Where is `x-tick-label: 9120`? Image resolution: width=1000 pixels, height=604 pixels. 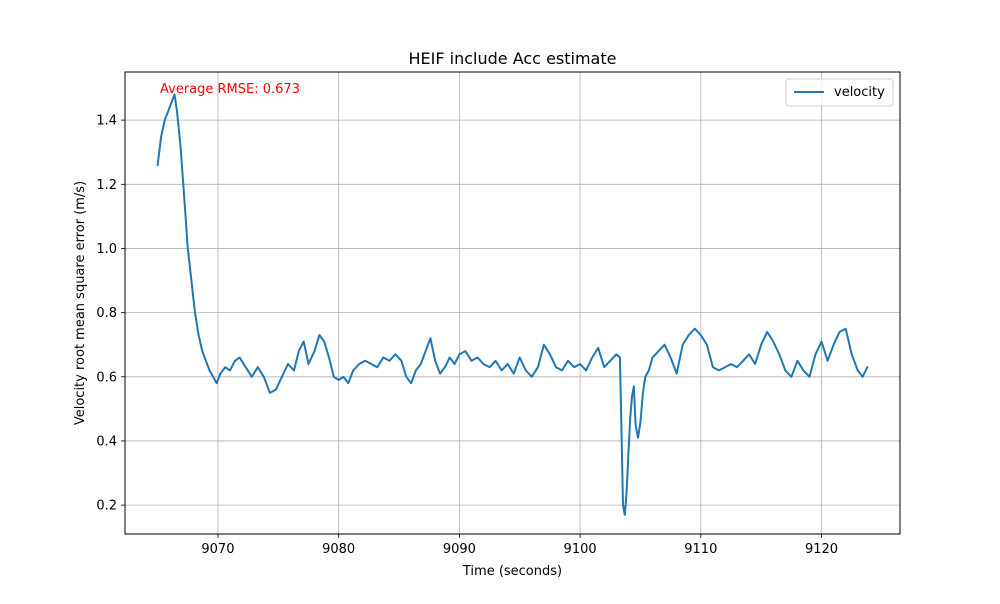
x-tick-label: 9120 is located at coordinates (821, 549).